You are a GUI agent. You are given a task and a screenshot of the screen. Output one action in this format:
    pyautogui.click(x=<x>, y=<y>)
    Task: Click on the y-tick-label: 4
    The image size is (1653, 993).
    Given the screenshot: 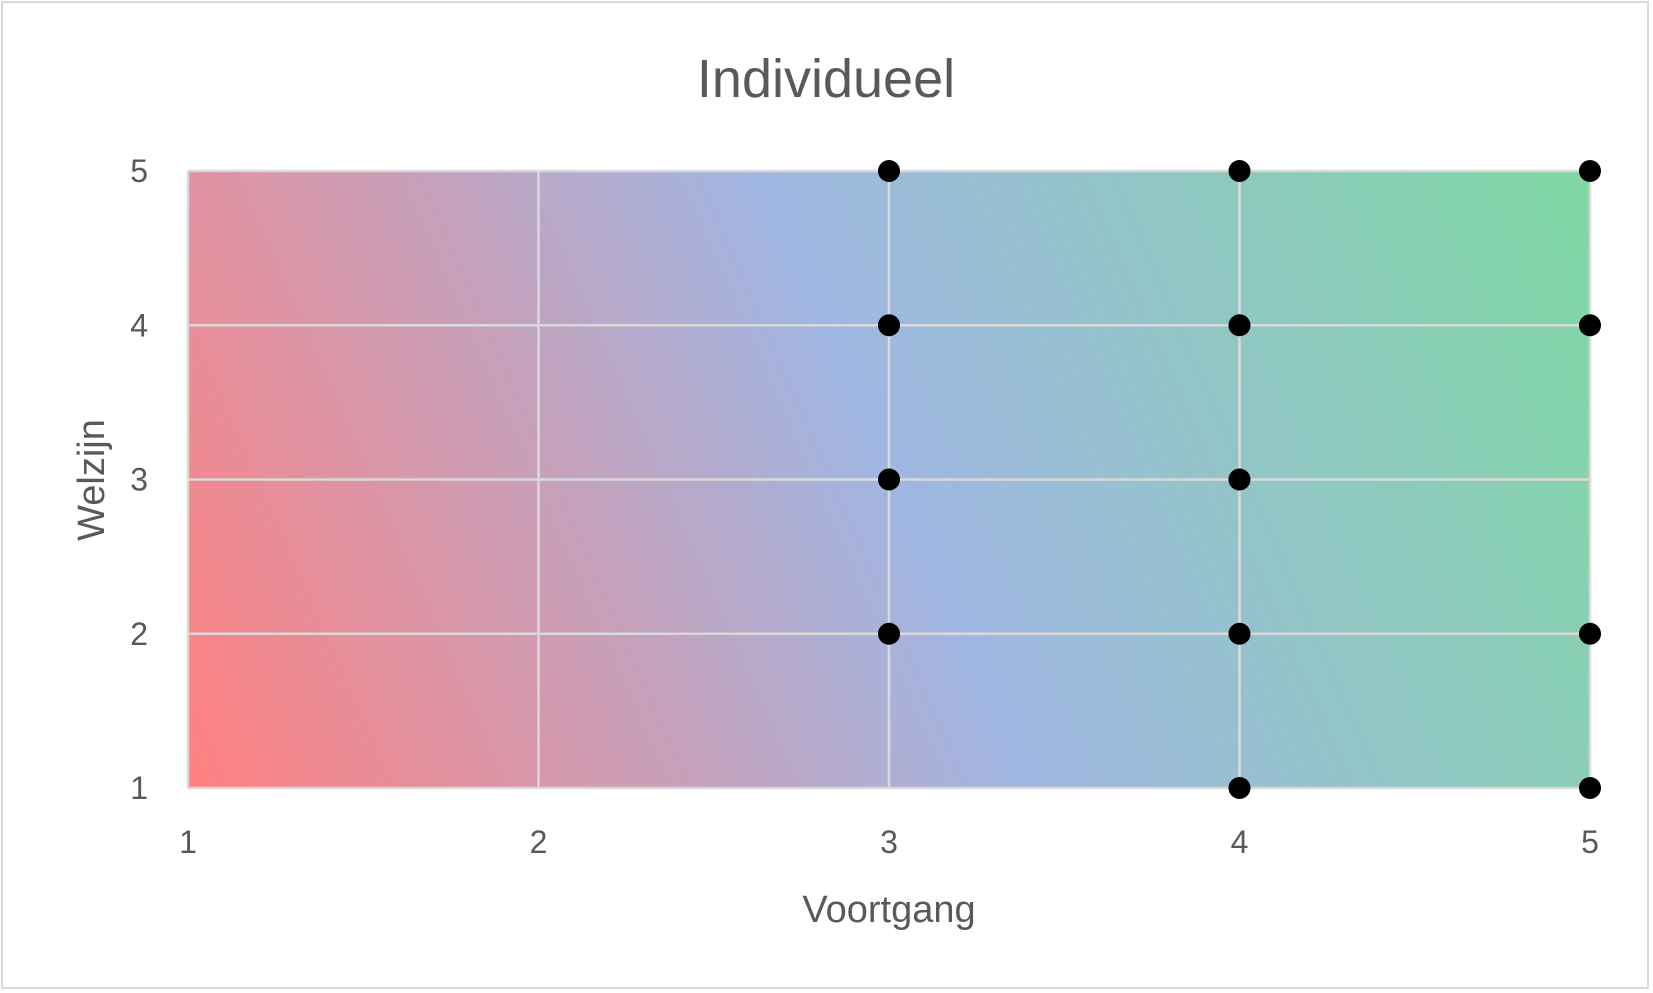 What is the action you would take?
    pyautogui.click(x=139, y=325)
    